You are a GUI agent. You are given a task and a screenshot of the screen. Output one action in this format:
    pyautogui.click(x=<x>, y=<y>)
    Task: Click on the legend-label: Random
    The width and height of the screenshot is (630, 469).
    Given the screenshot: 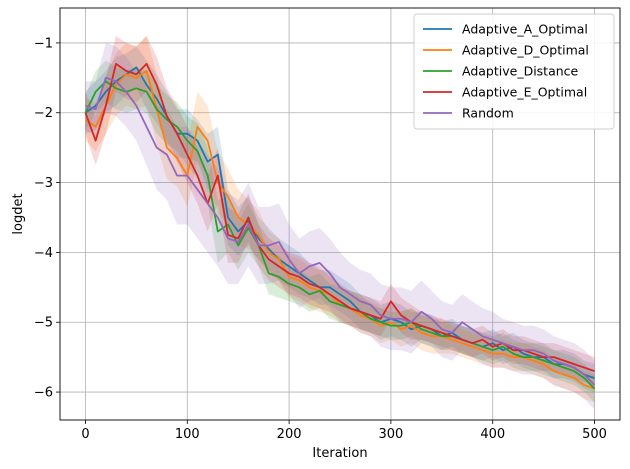 What is the action you would take?
    pyautogui.click(x=488, y=113)
    